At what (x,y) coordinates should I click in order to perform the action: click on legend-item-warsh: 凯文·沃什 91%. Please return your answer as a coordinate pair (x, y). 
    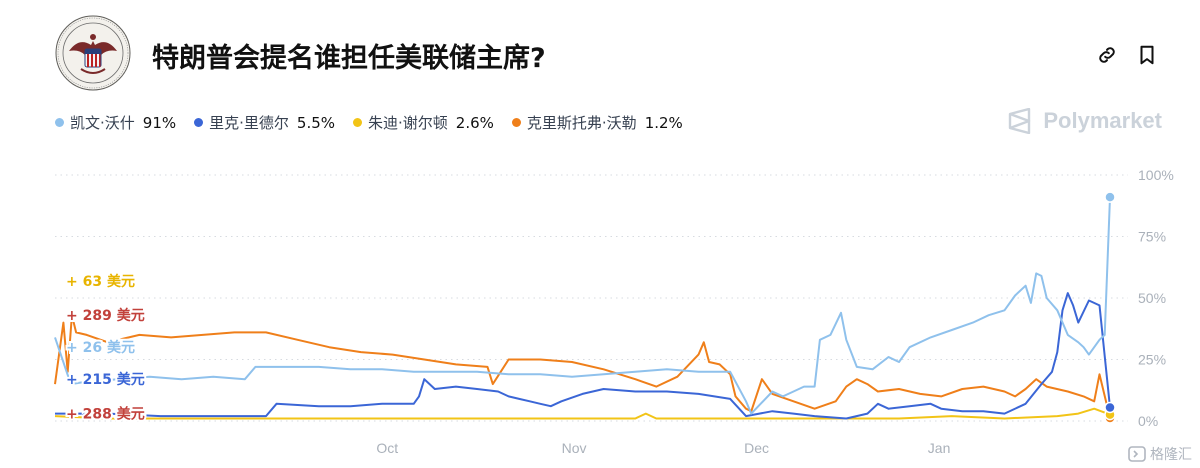
    Looking at the image, I should click on (115, 122).